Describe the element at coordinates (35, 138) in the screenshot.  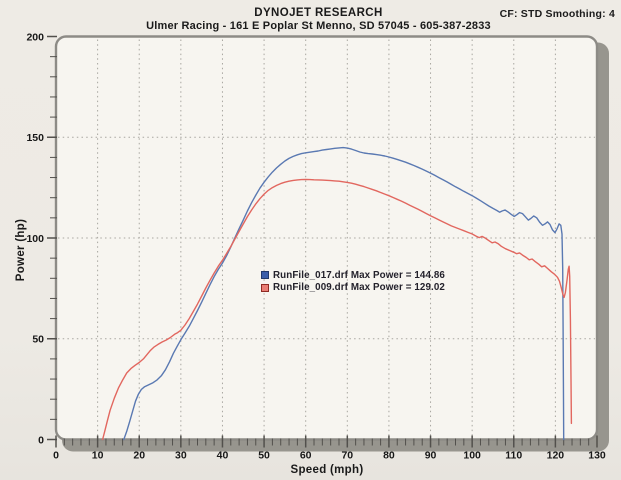
I see `y-tick-label-150: 150` at that location.